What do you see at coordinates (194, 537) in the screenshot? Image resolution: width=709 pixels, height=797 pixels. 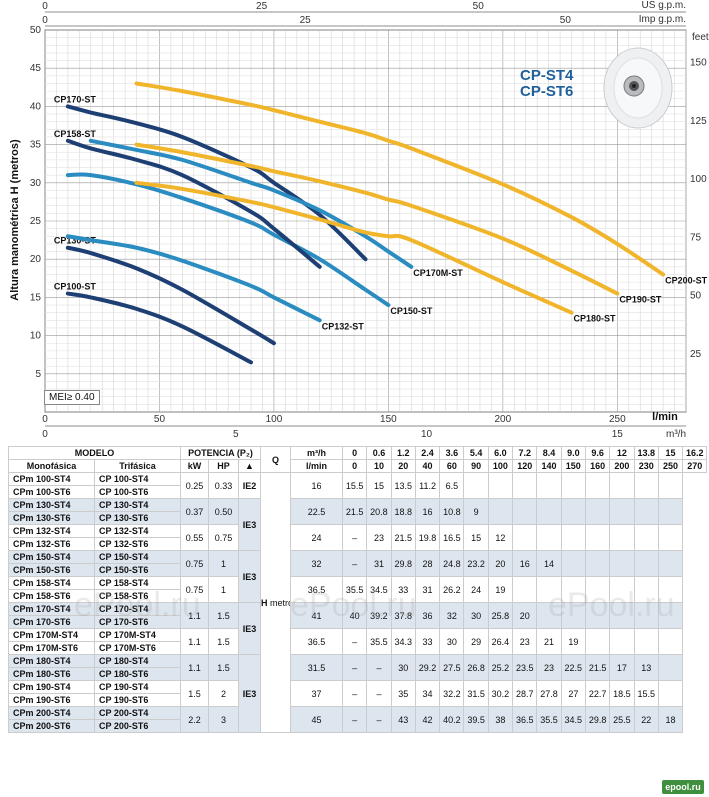 I see `power-kw: 0.55` at bounding box center [194, 537].